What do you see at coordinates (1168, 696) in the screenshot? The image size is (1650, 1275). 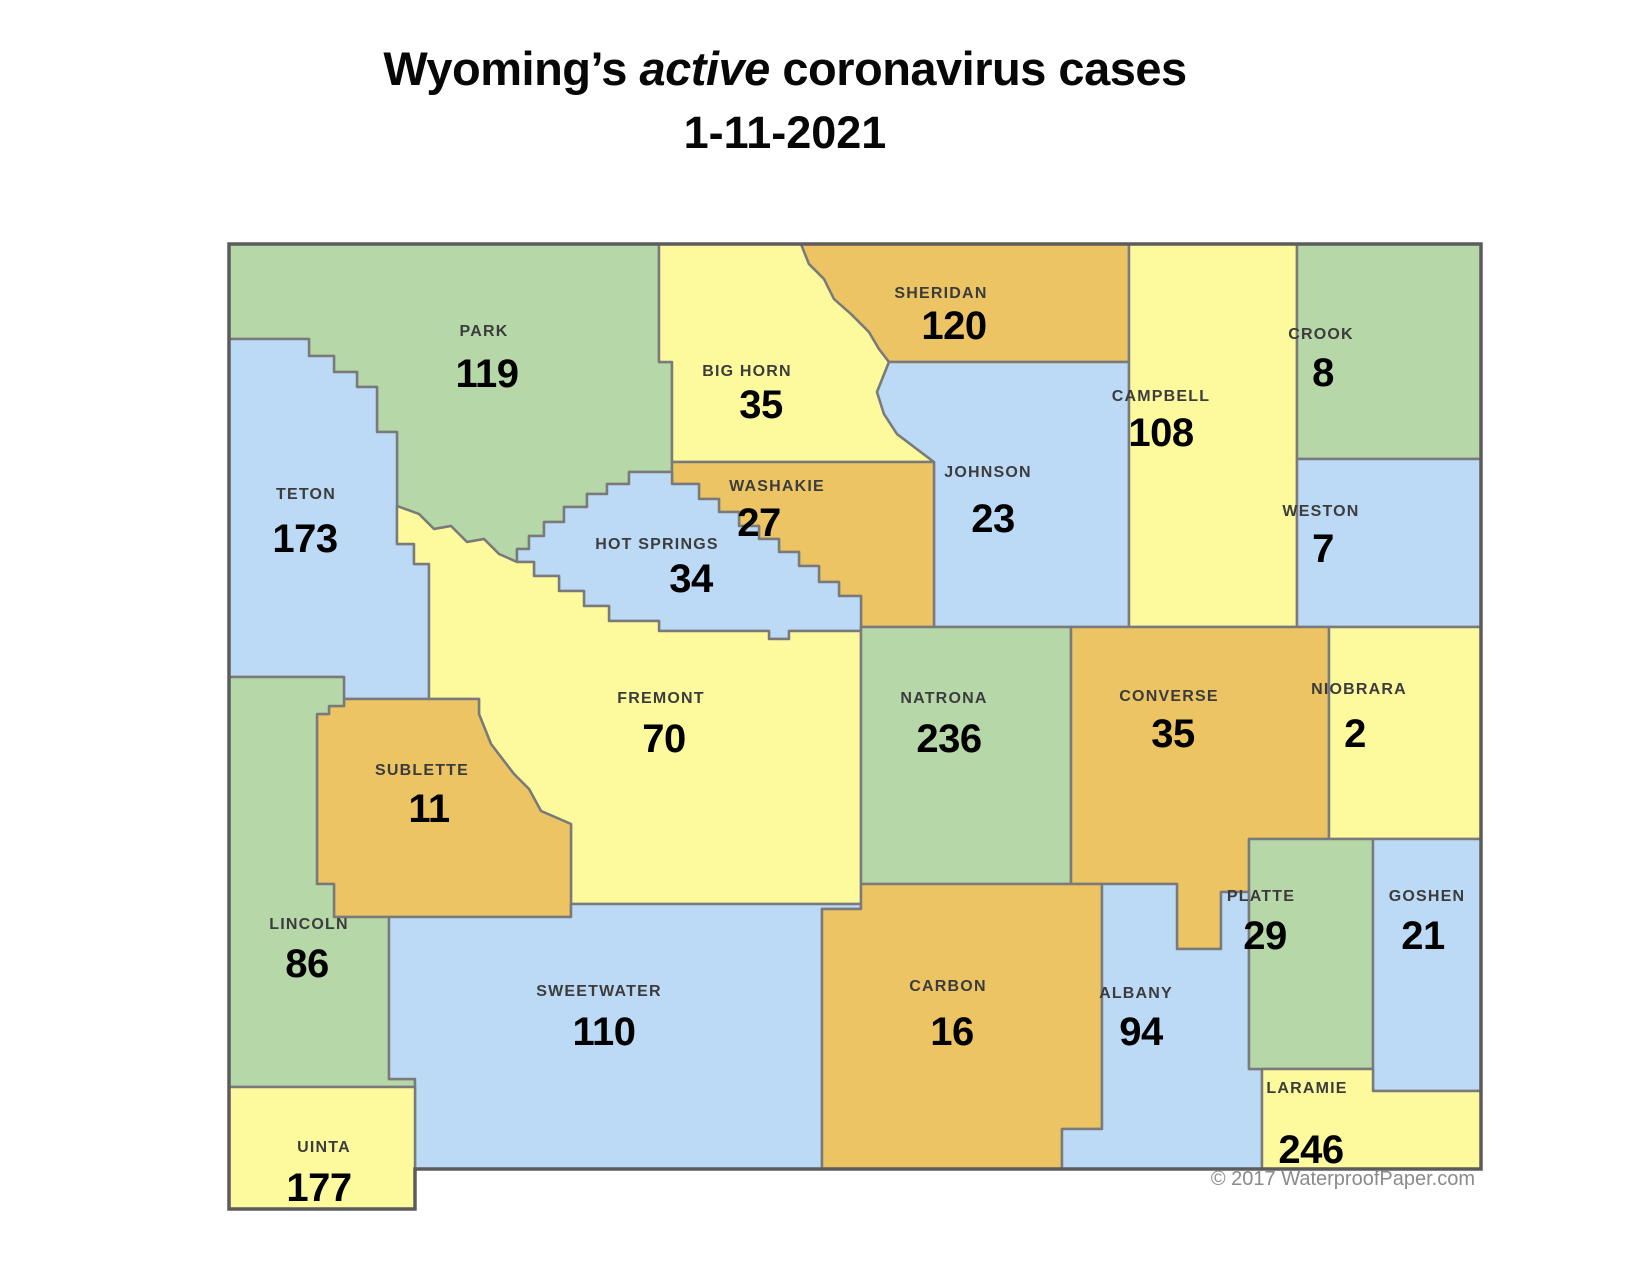 I see `county-name-label-converse: CONVERSE` at bounding box center [1168, 696].